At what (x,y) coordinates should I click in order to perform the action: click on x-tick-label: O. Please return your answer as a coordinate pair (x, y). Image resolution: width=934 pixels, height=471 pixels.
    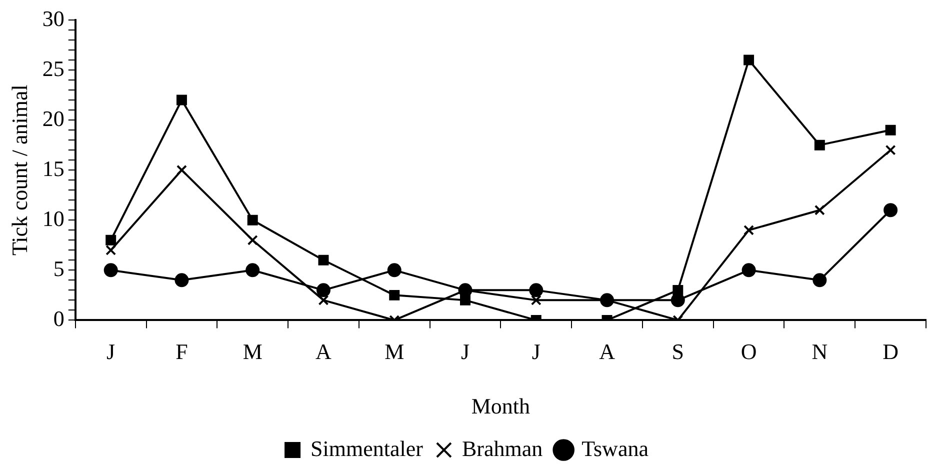
    Looking at the image, I should click on (748, 351).